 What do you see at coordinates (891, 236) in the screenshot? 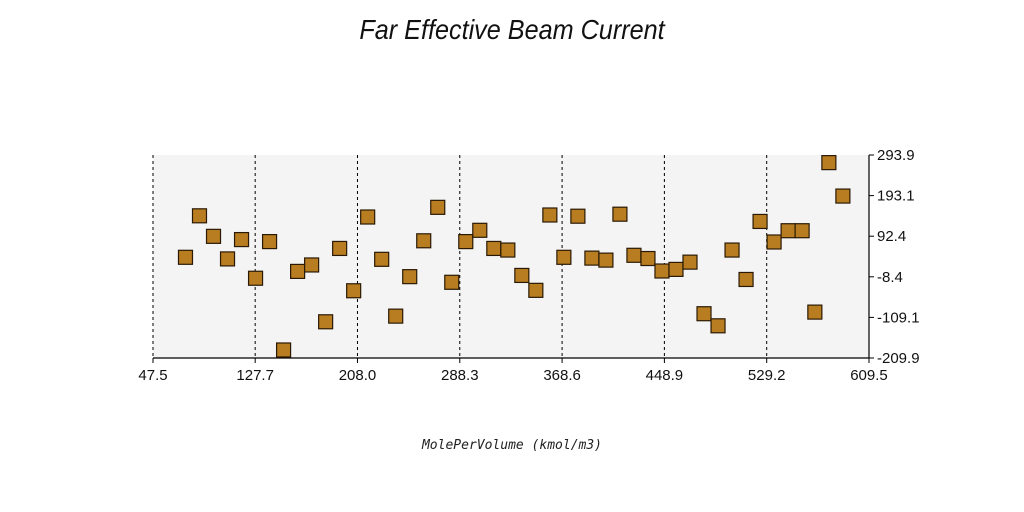
I see `y-tick-label: 92.4` at bounding box center [891, 236].